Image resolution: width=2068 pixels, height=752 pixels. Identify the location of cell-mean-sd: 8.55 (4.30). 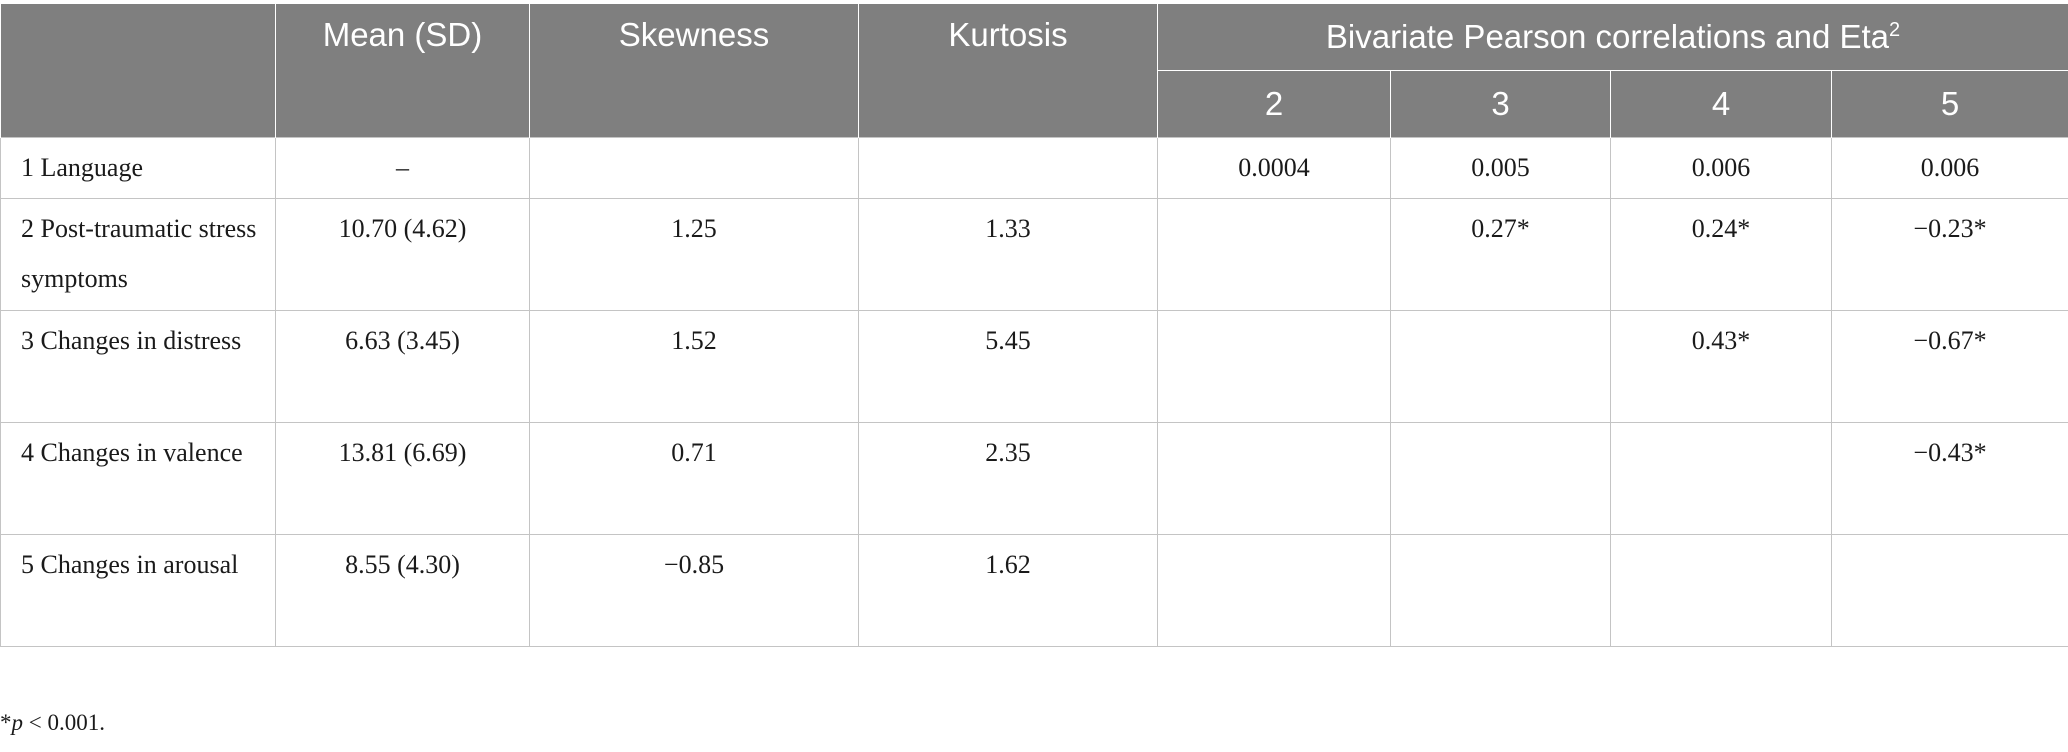
(402, 590).